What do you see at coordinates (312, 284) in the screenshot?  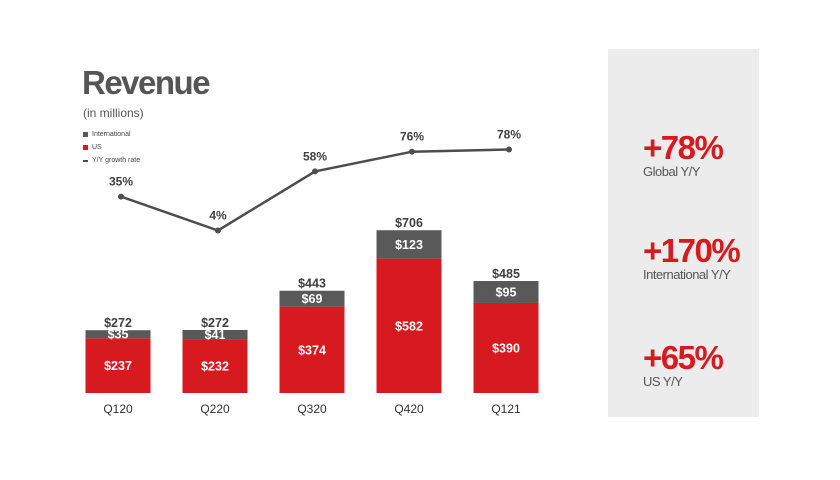 I see `total-label-Q320: $443` at bounding box center [312, 284].